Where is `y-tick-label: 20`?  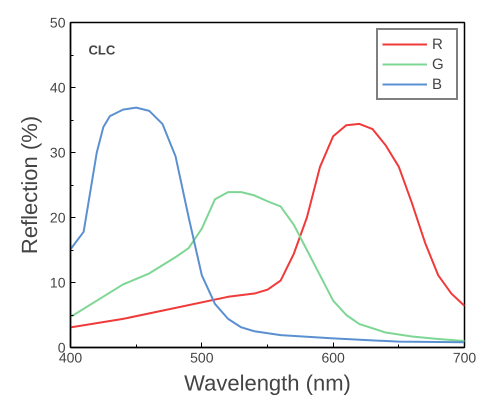 y-tick-label: 20 is located at coordinates (58, 218).